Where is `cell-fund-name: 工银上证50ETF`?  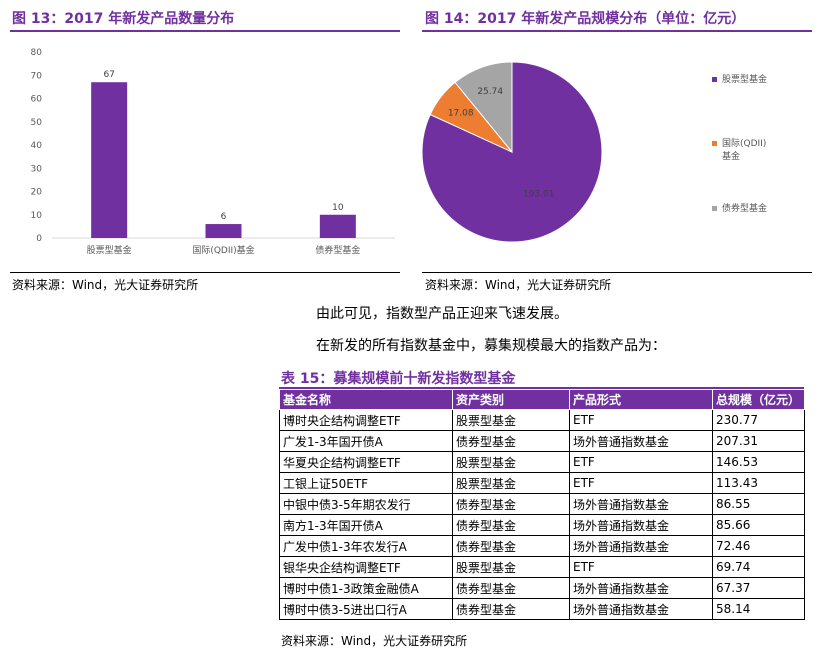 cell-fund-name: 工银上证50ETF is located at coordinates (366, 483).